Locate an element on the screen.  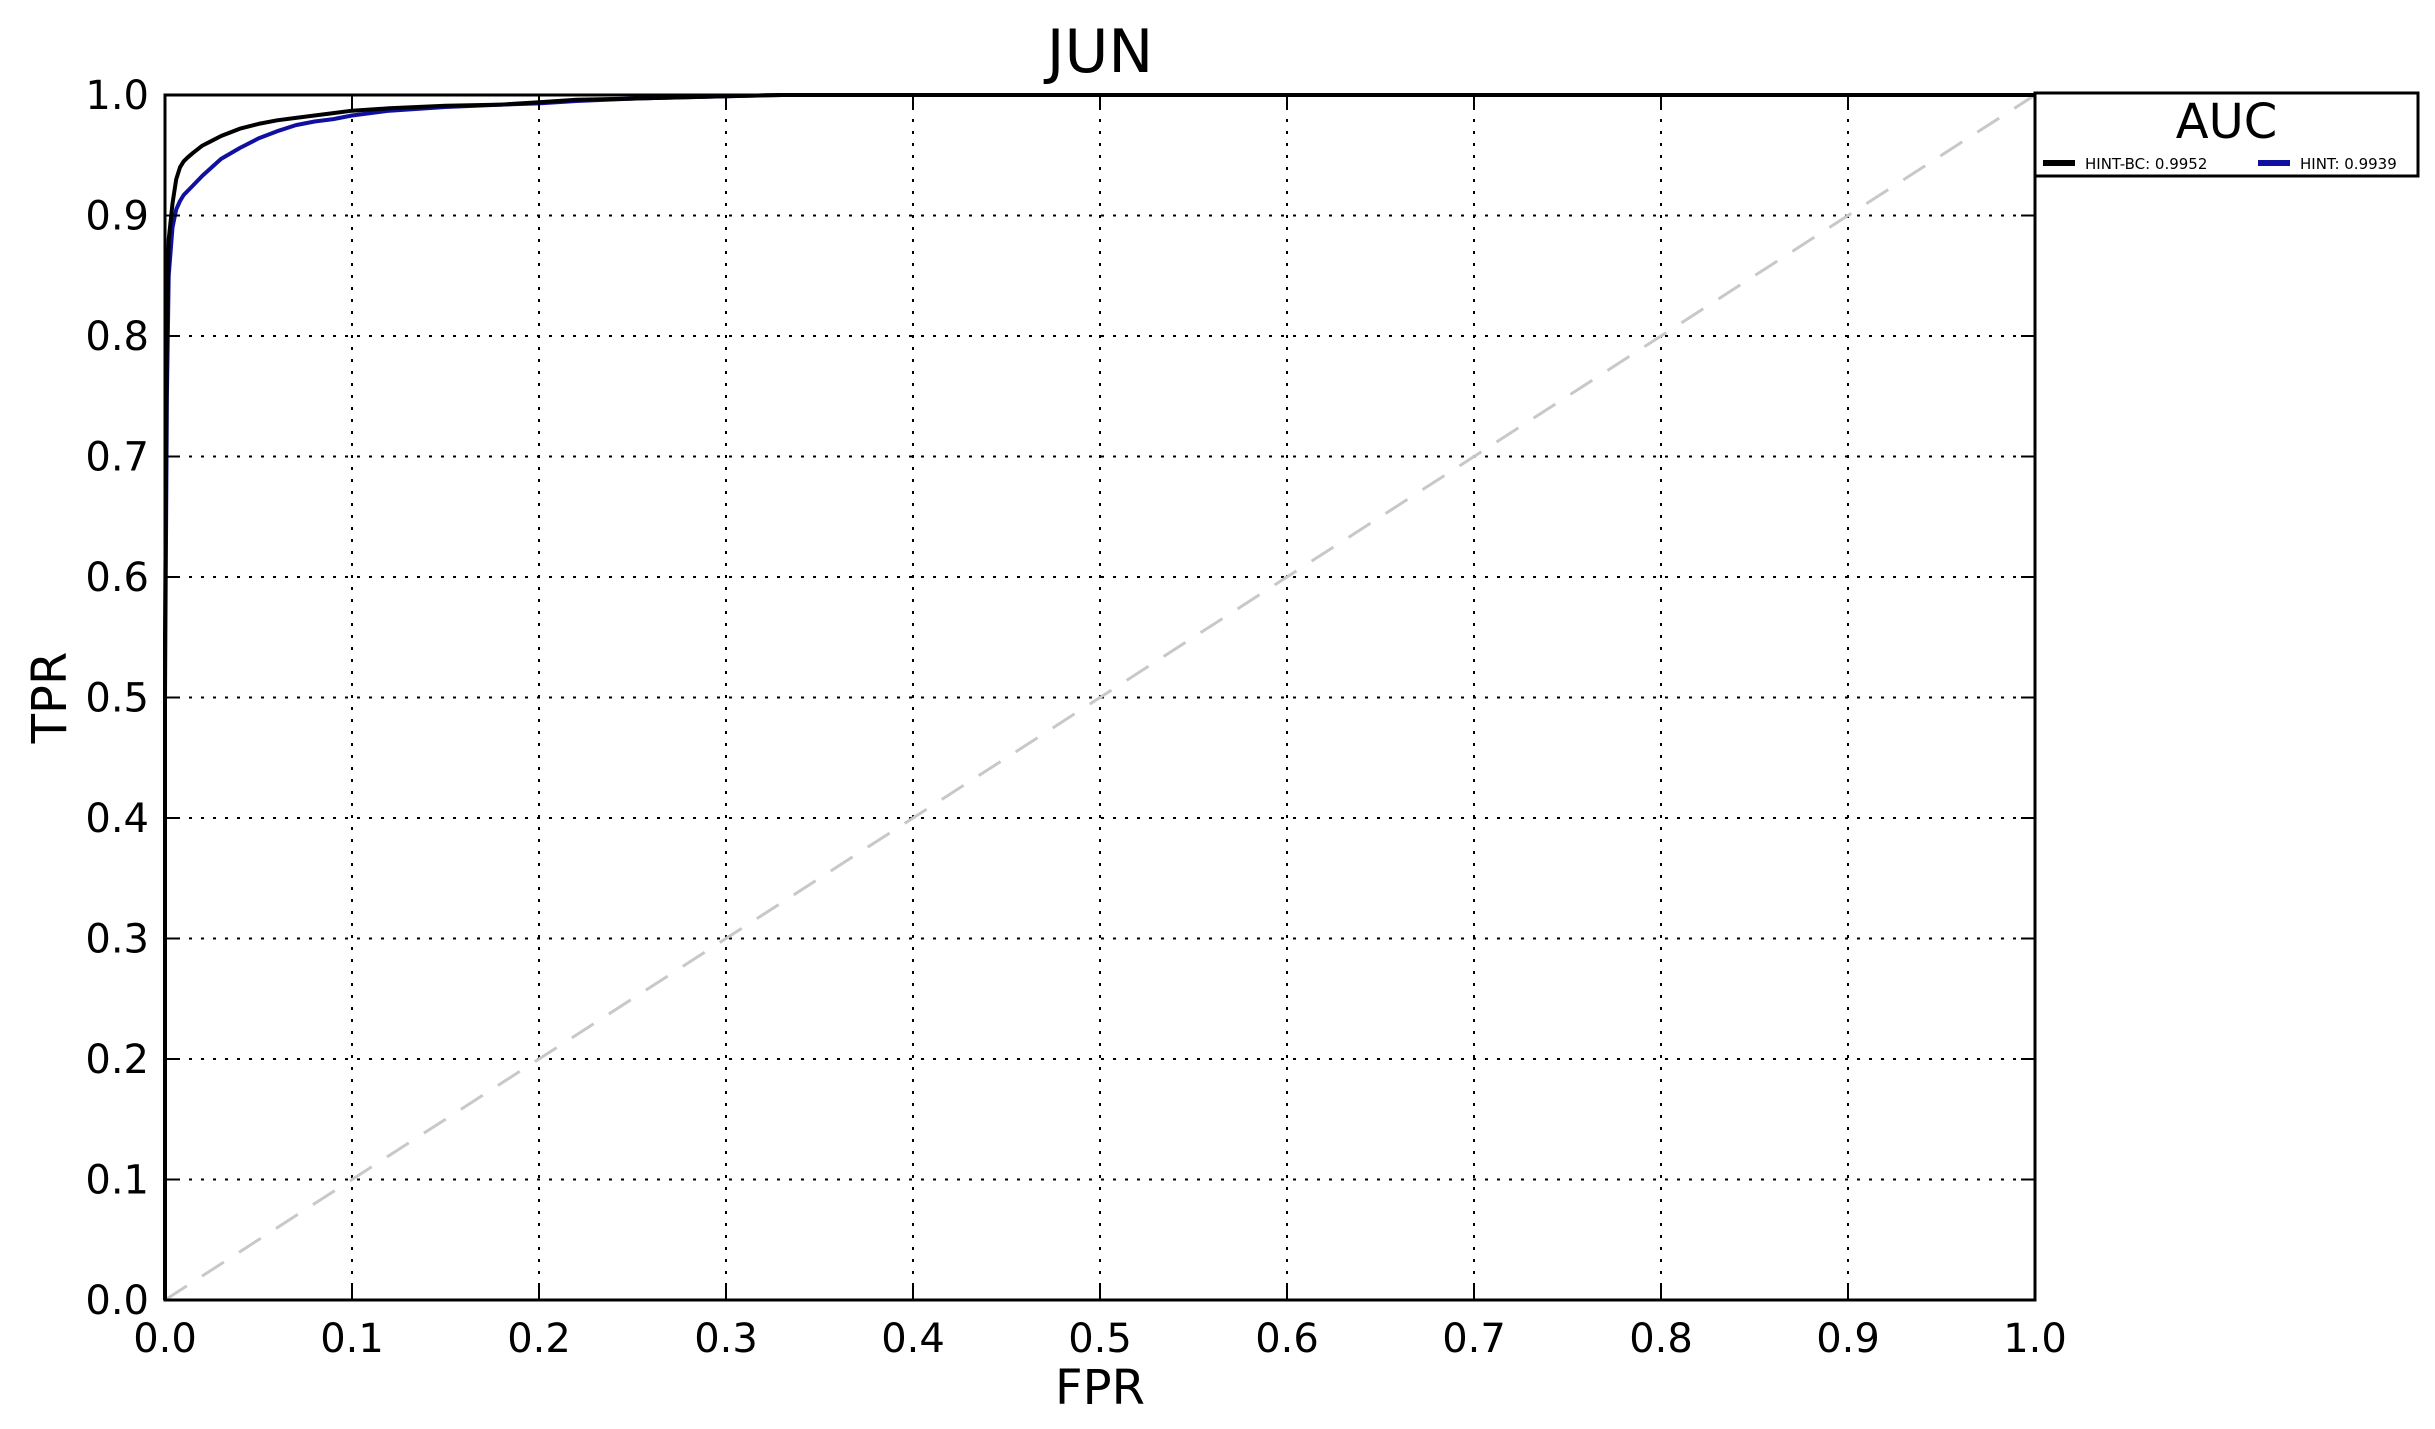
y-axis-label: TPR is located at coordinates (50, 698).